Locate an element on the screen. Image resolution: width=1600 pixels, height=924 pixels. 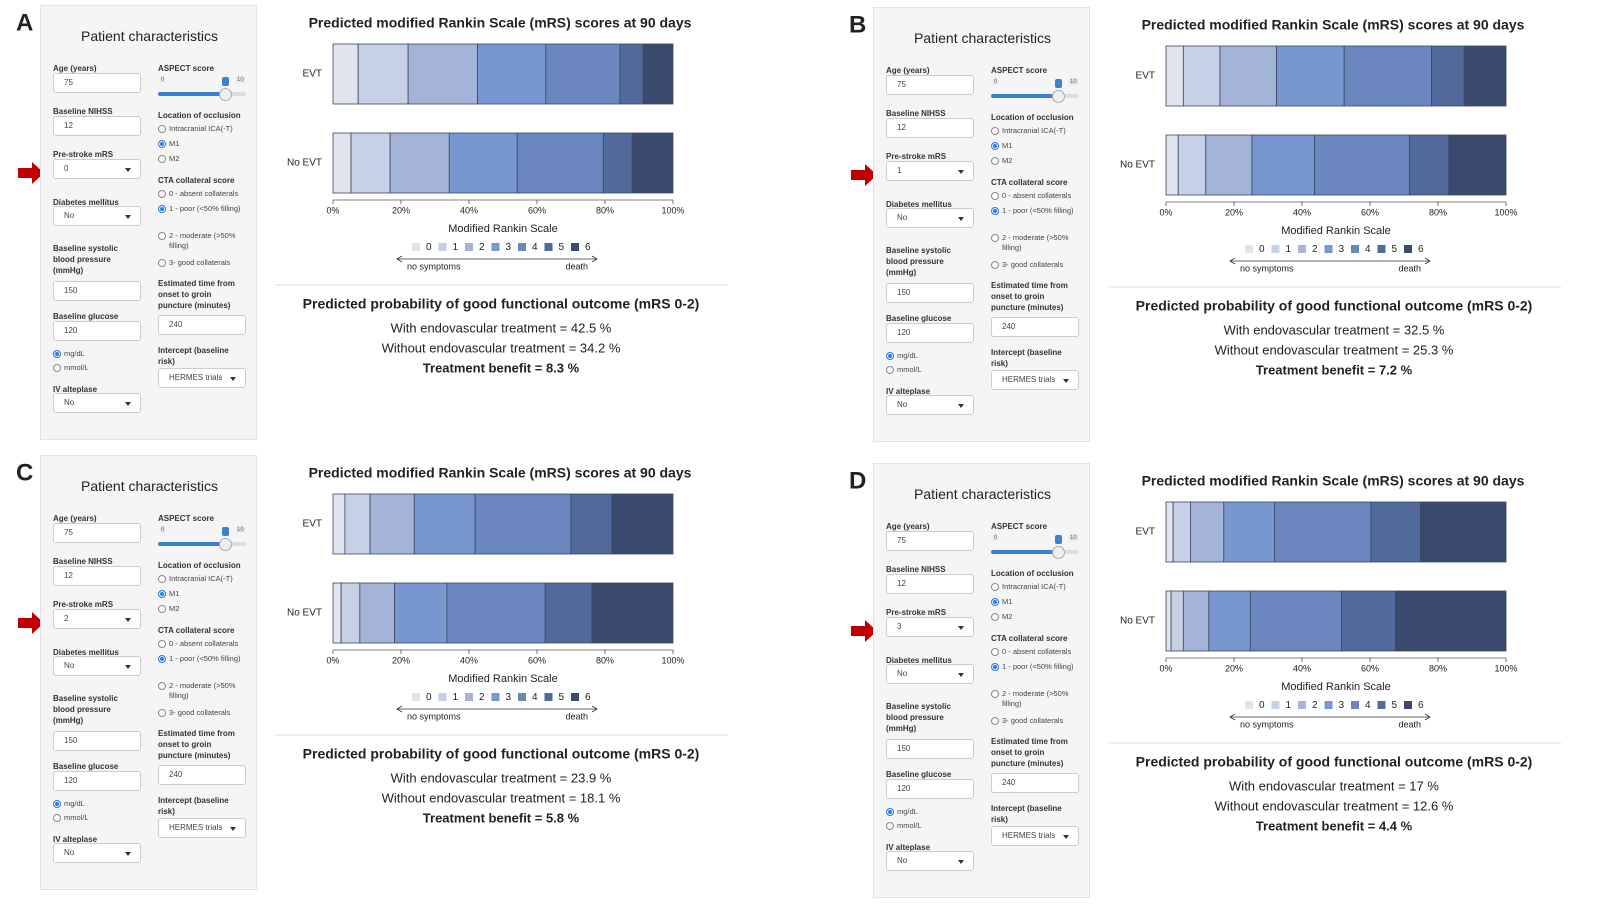
select-input: 1 is located at coordinates (930, 171).